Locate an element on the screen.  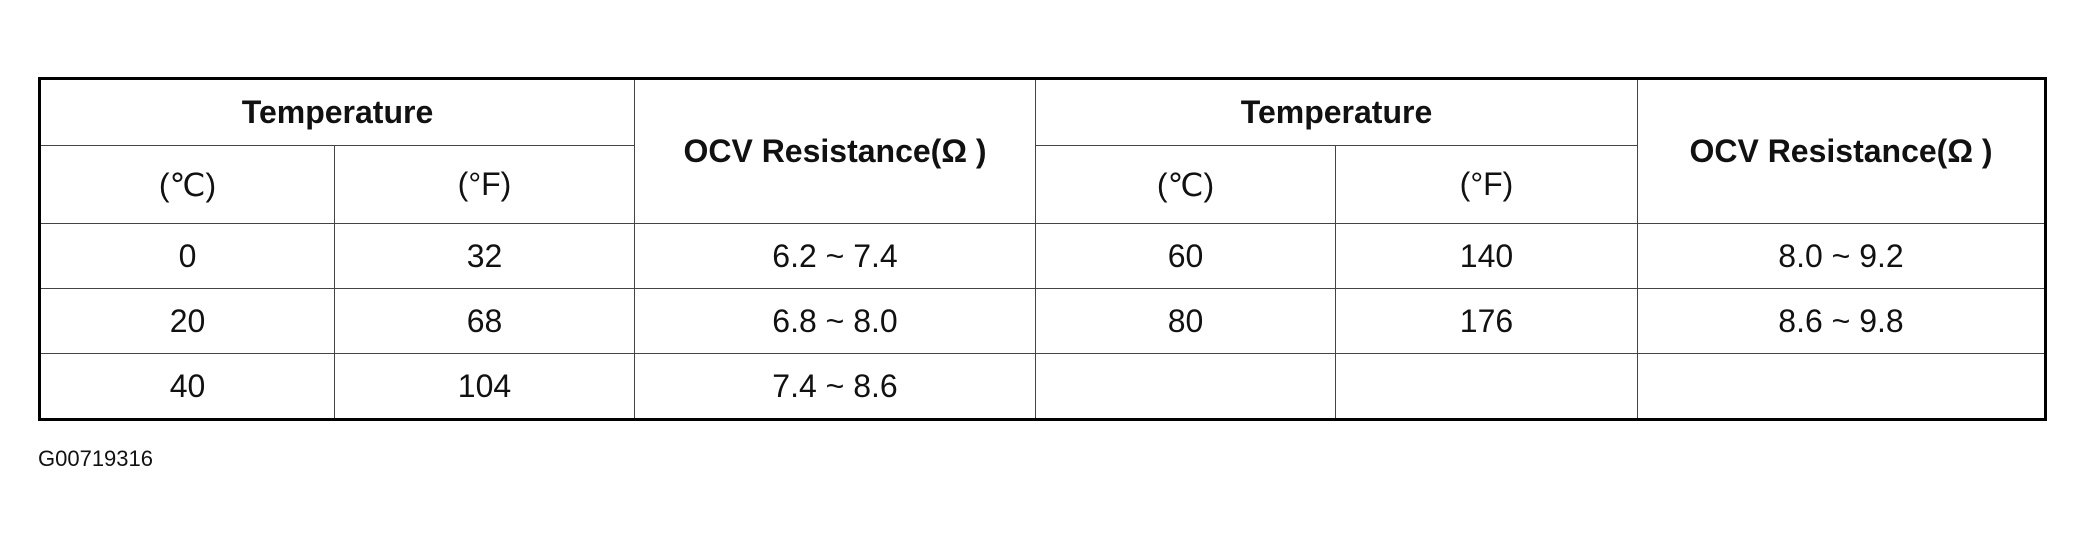
data-cell: 8.6 ~ 9.8 is located at coordinates (1841, 321).